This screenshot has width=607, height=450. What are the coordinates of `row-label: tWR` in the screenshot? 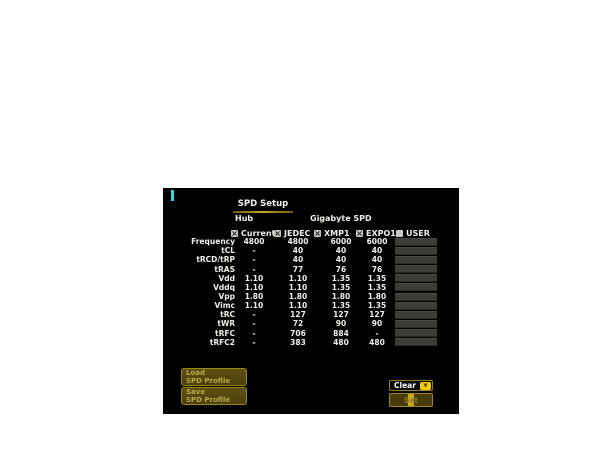 It's located at (226, 324).